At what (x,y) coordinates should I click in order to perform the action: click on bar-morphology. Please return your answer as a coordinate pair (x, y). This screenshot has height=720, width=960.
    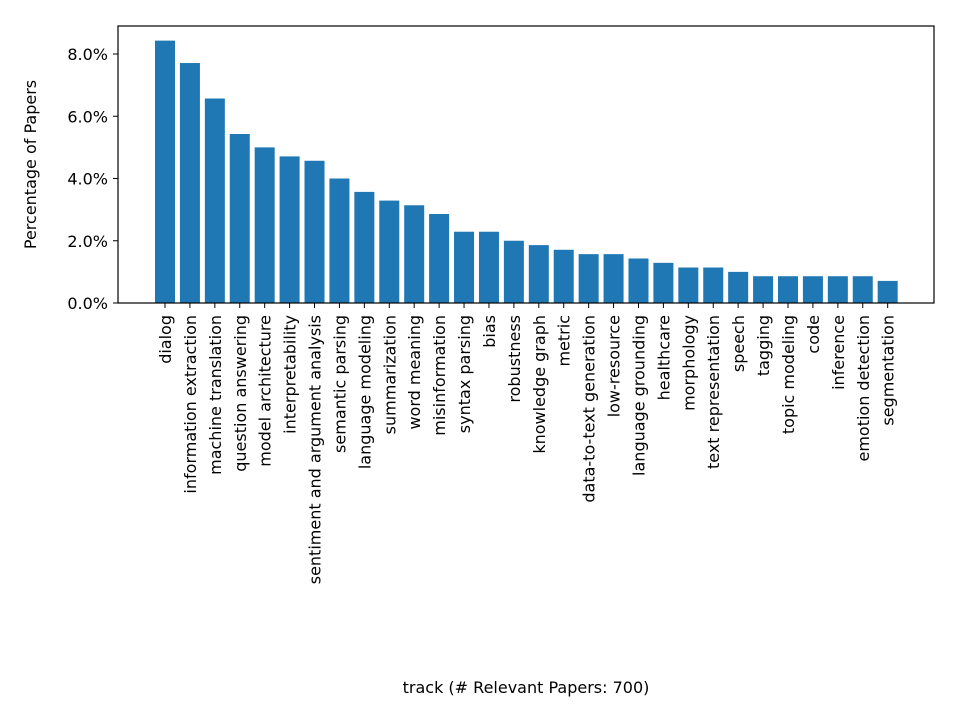
    Looking at the image, I should click on (688, 285).